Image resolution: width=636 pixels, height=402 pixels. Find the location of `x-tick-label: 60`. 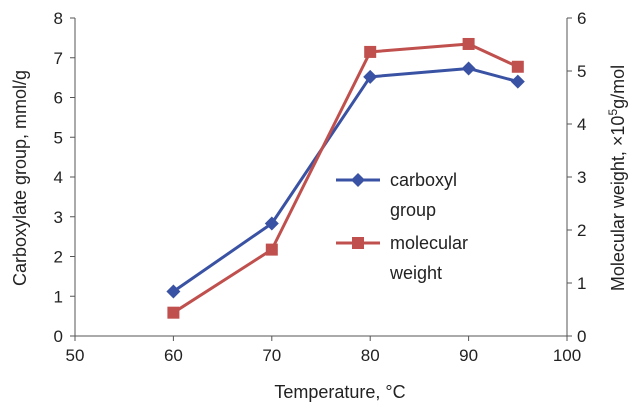

x-tick-label: 60 is located at coordinates (173, 355).